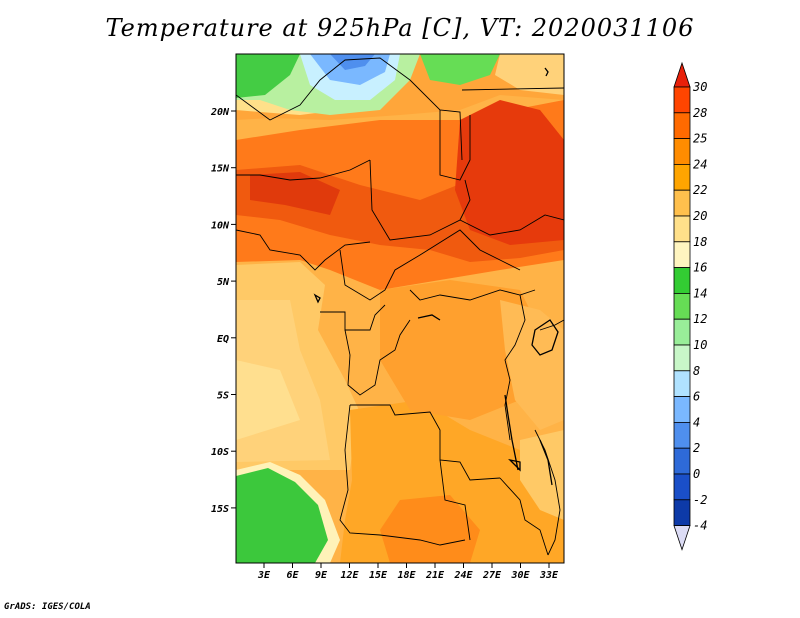 This screenshot has width=800, height=618. I want to click on border-congo, so click(377, 357).